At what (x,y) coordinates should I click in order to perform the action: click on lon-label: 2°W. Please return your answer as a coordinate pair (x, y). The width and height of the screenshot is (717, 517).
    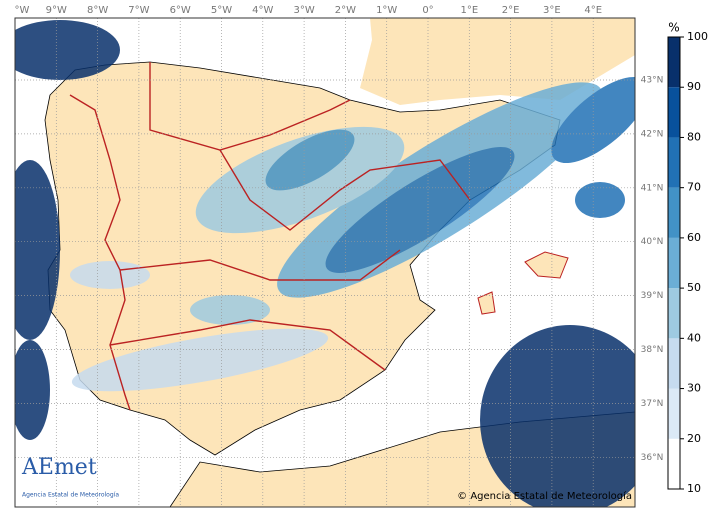
    Looking at the image, I should click on (345, 10).